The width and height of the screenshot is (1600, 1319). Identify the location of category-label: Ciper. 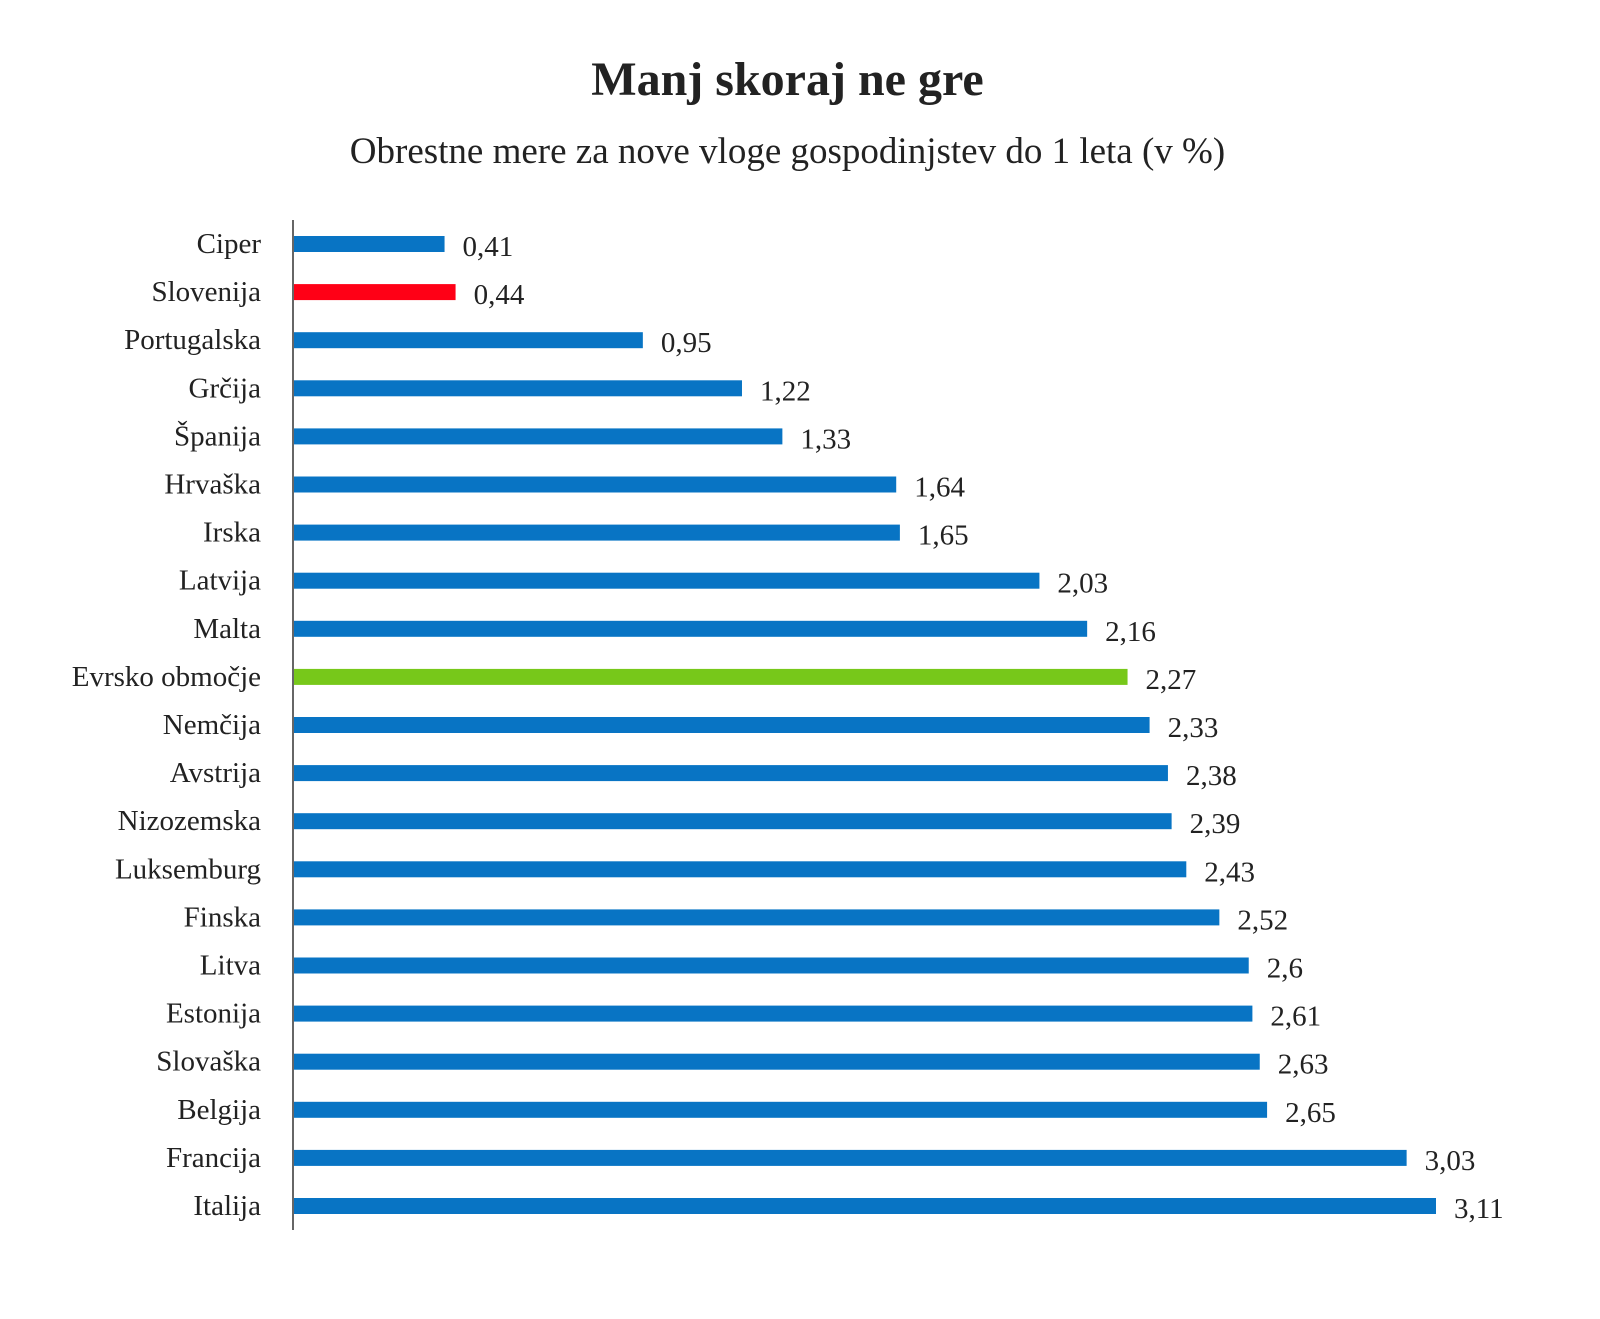
(229, 244).